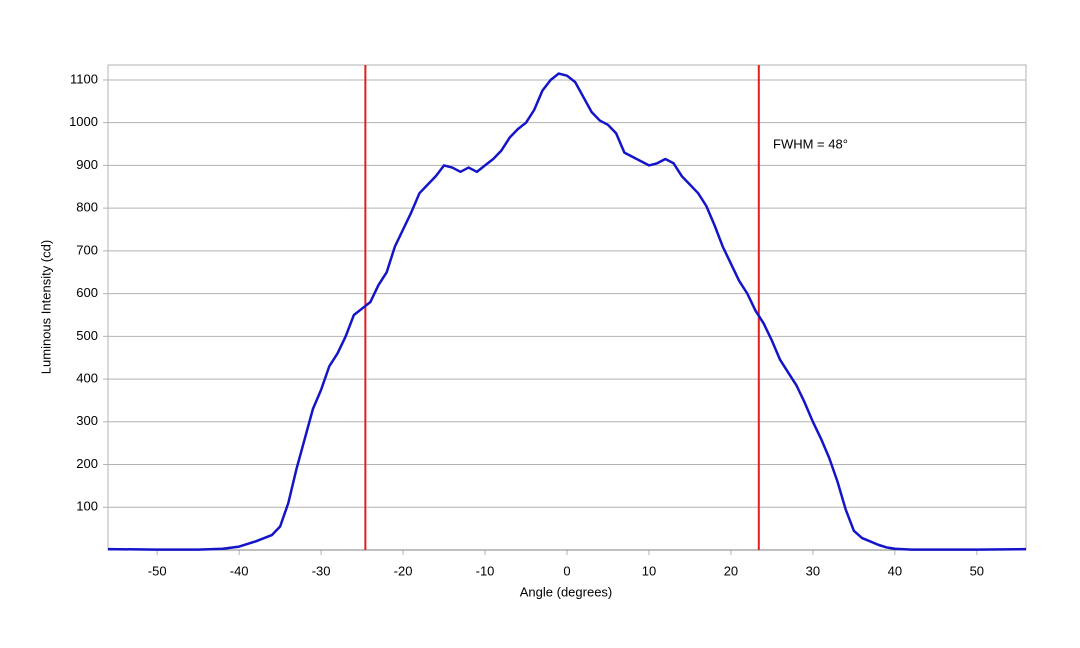  Describe the element at coordinates (87, 378) in the screenshot. I see `y-tick-label: 400` at that location.